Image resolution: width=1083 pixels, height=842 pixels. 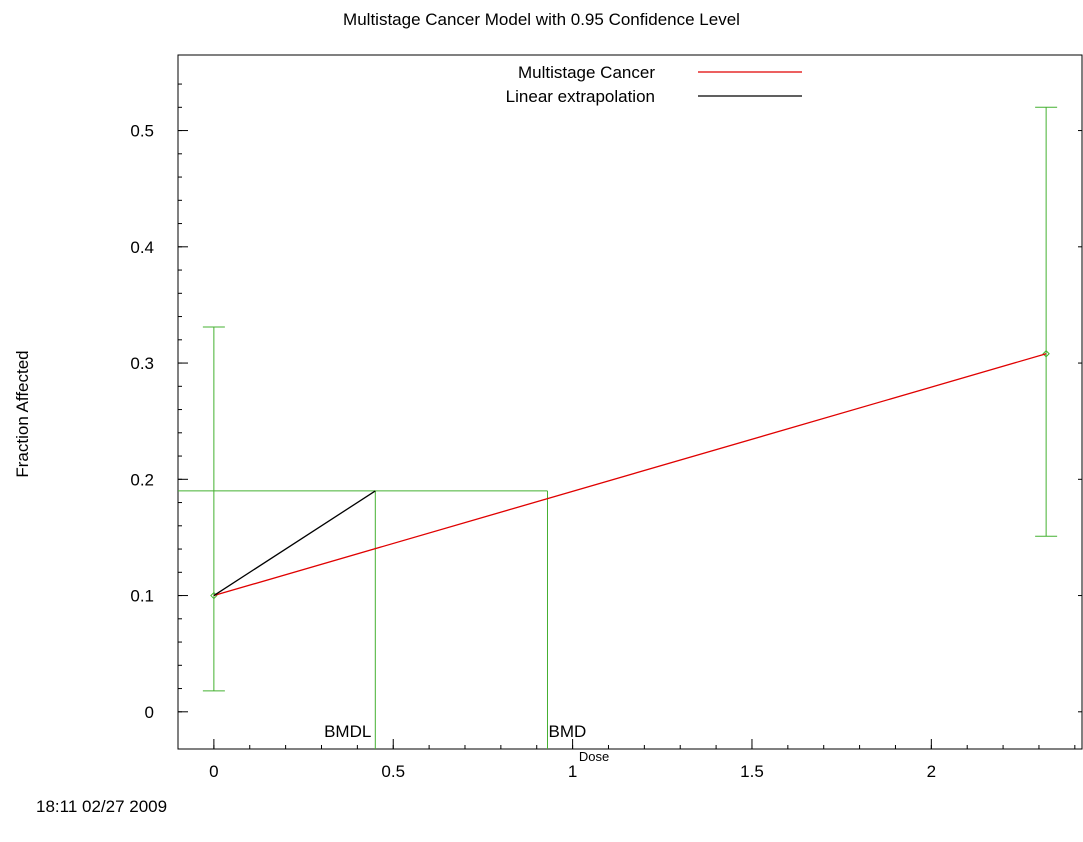 I want to click on y-tick-label: 0, so click(x=149, y=712).